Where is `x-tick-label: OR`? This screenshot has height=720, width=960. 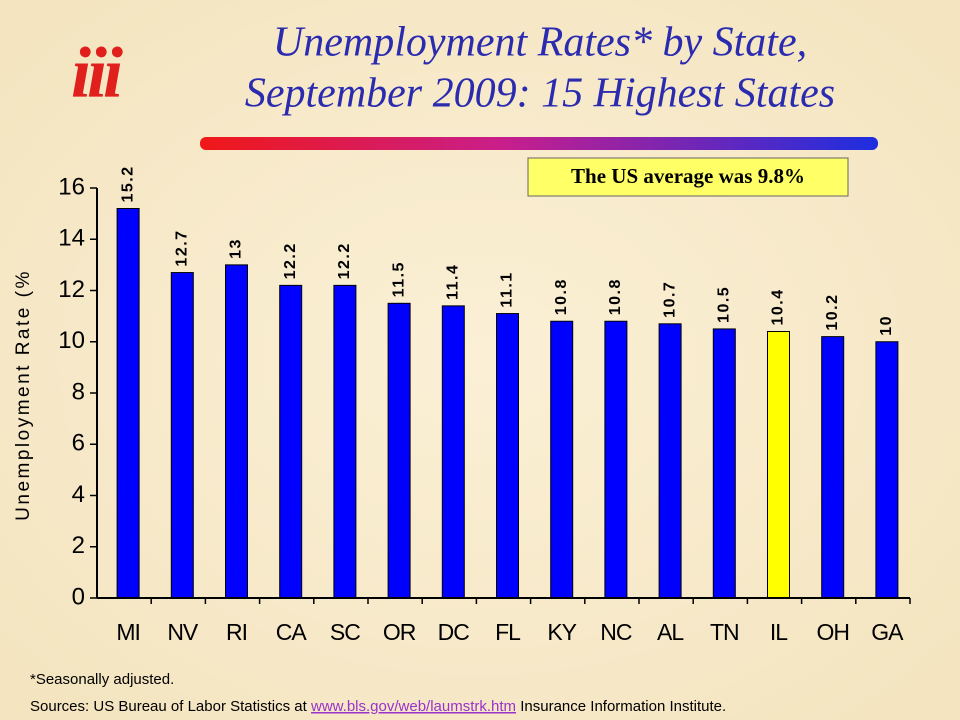
x-tick-label: OR is located at coordinates (399, 632).